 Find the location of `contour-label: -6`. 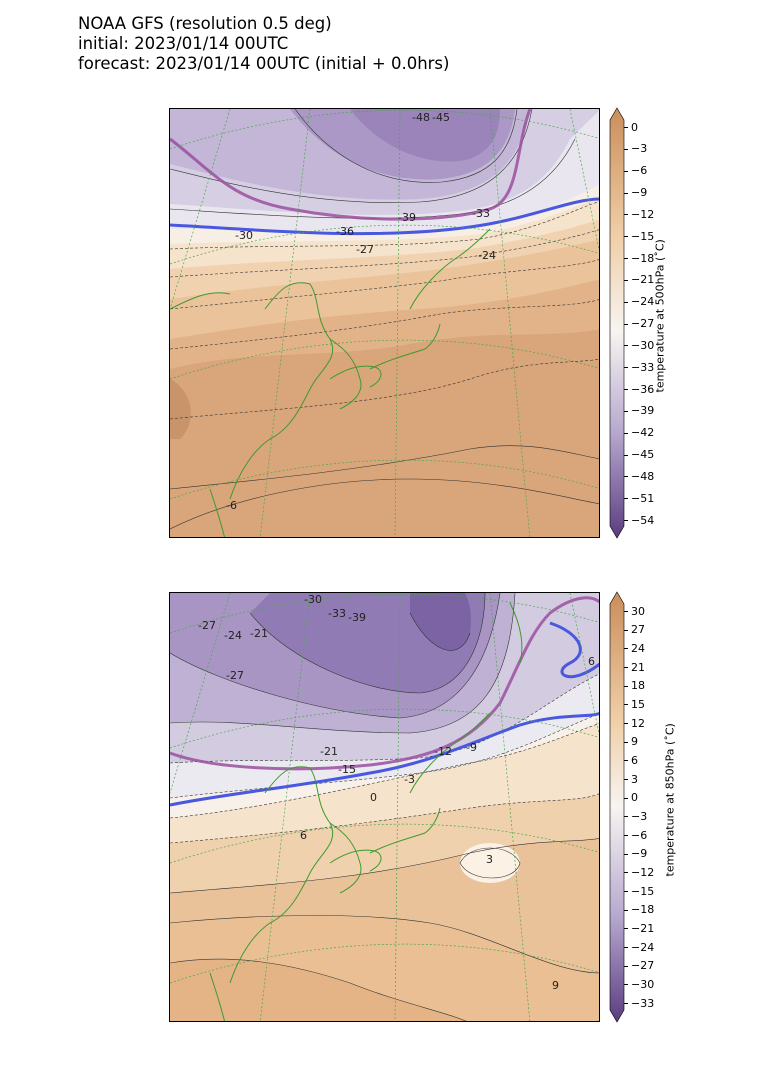

contour-label: -6 is located at coordinates (231, 505).